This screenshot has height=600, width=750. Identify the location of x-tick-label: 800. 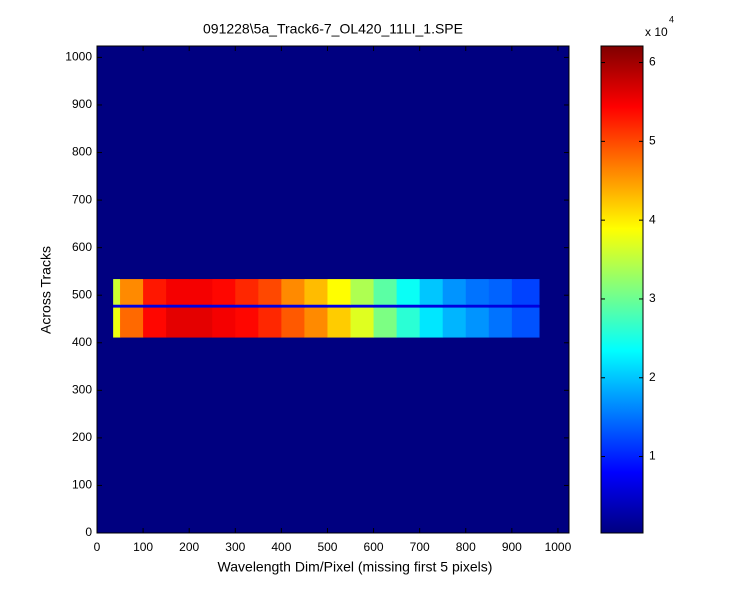
(466, 547).